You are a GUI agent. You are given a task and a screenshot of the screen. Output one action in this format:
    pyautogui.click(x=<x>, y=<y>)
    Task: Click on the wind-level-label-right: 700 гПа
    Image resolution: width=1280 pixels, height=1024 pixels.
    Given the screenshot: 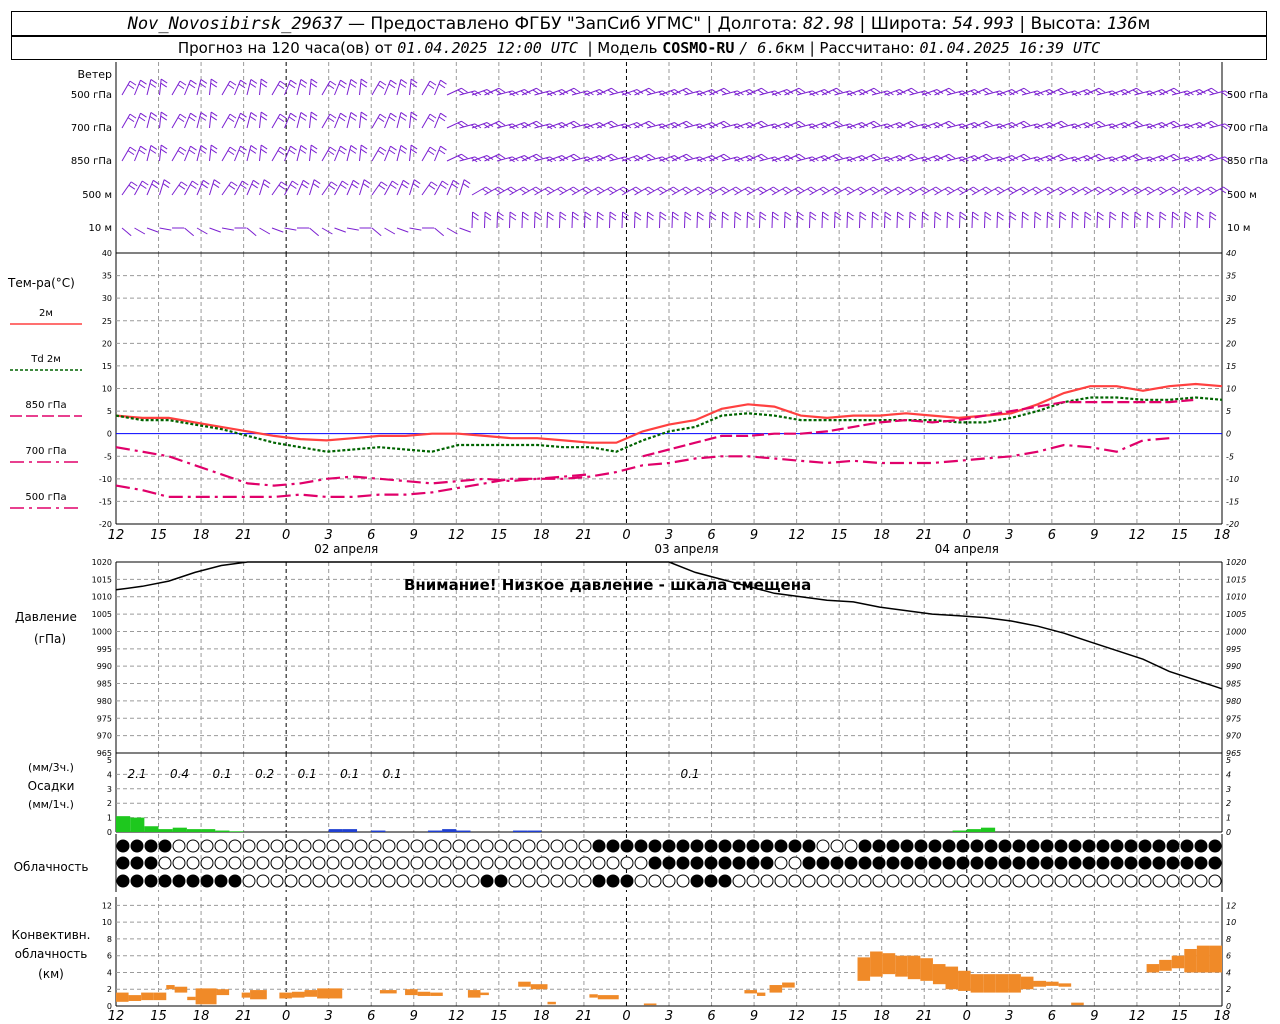 What is the action you would take?
    pyautogui.click(x=1247, y=128)
    